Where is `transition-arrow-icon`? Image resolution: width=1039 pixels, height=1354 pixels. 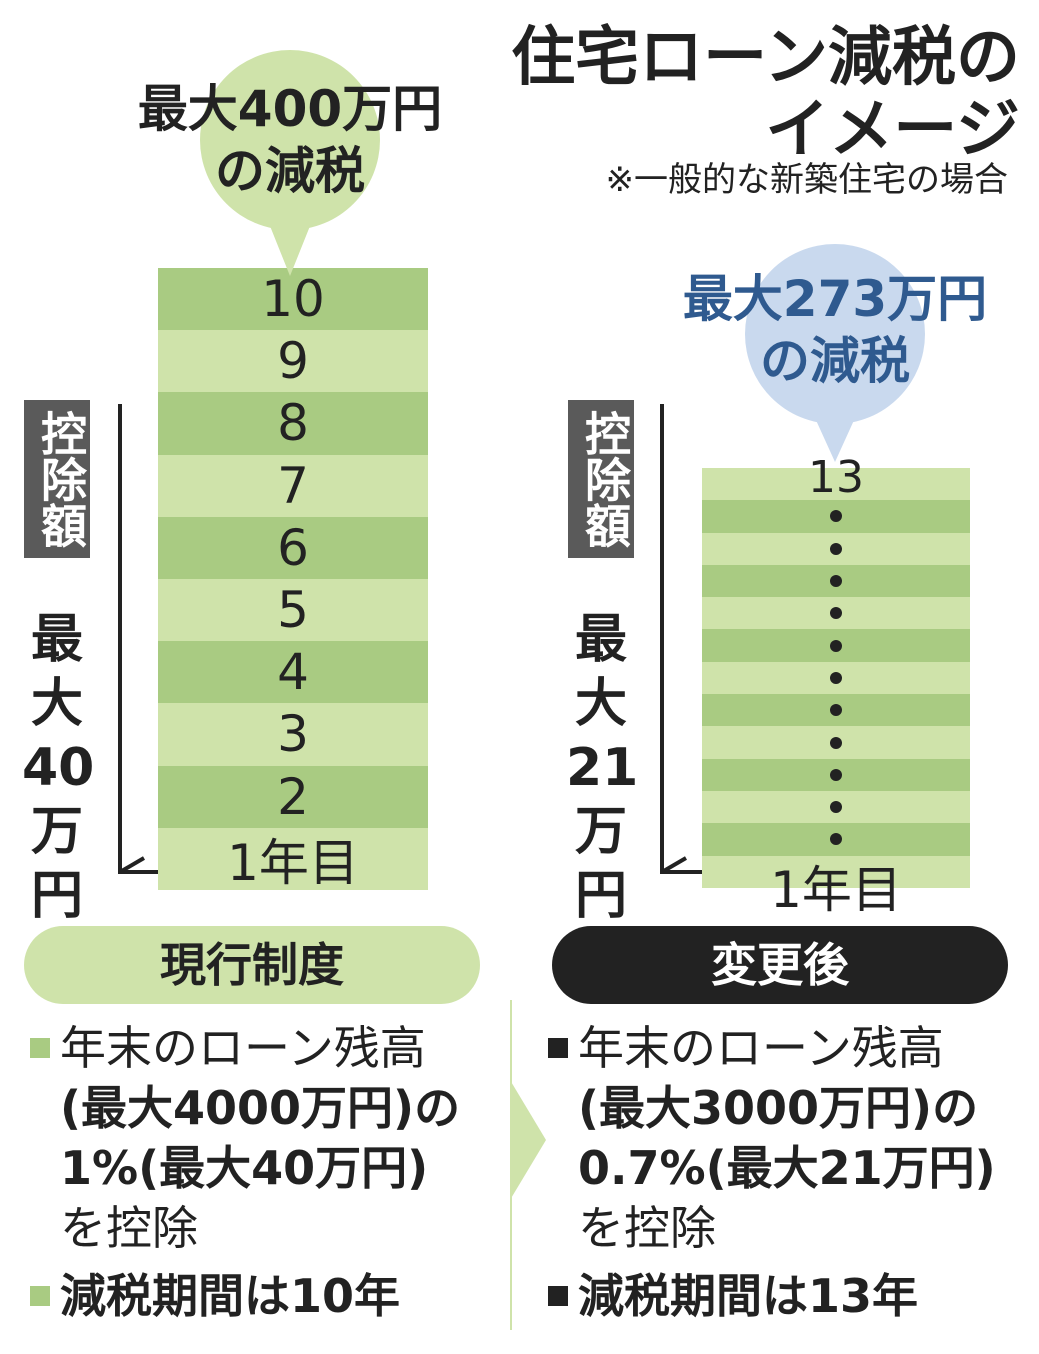
transition-arrow-icon is located at coordinates (528, 1140).